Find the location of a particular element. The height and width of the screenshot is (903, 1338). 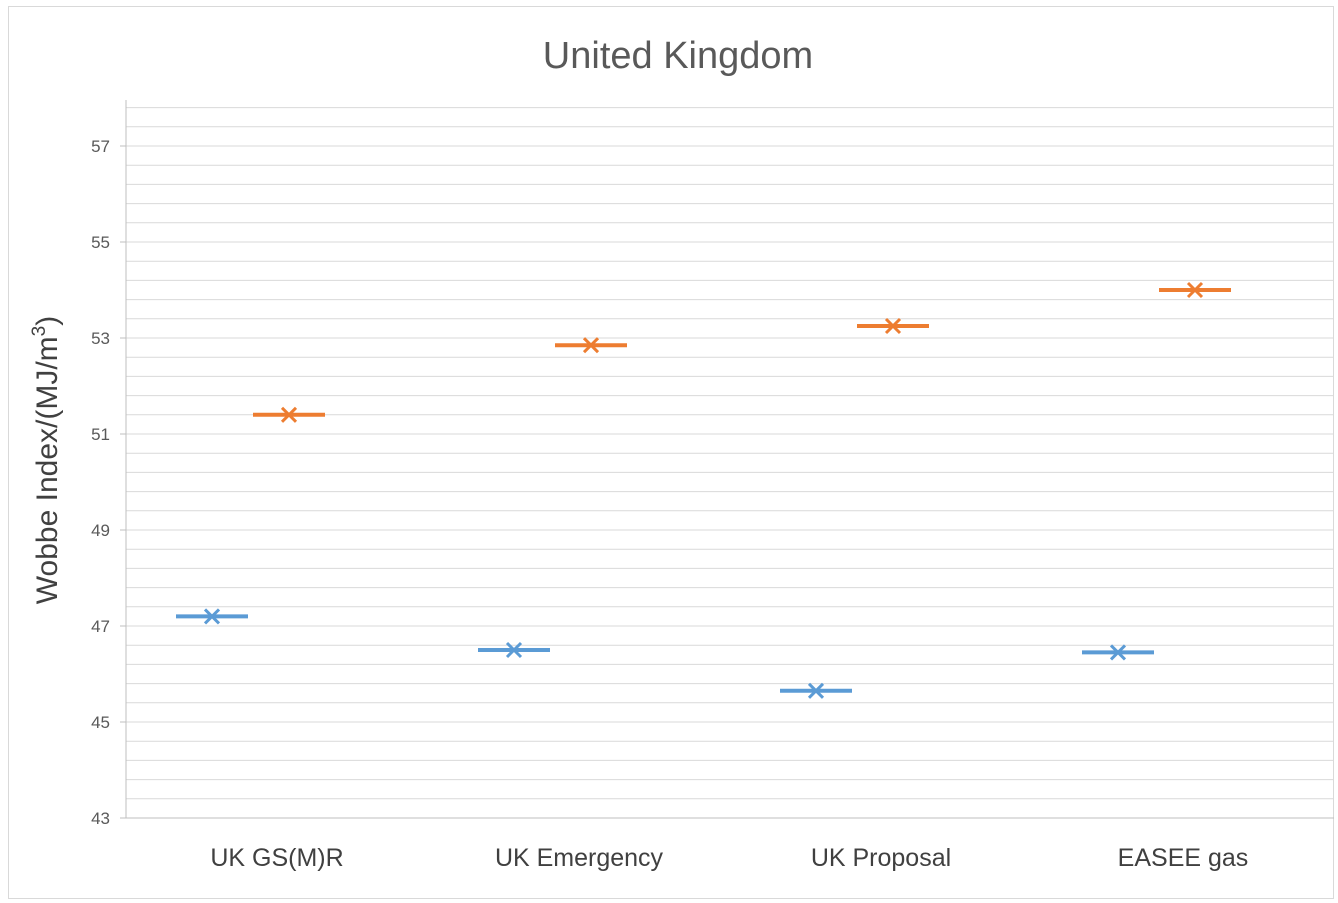

y-tick-label: 45 is located at coordinates (100, 722).